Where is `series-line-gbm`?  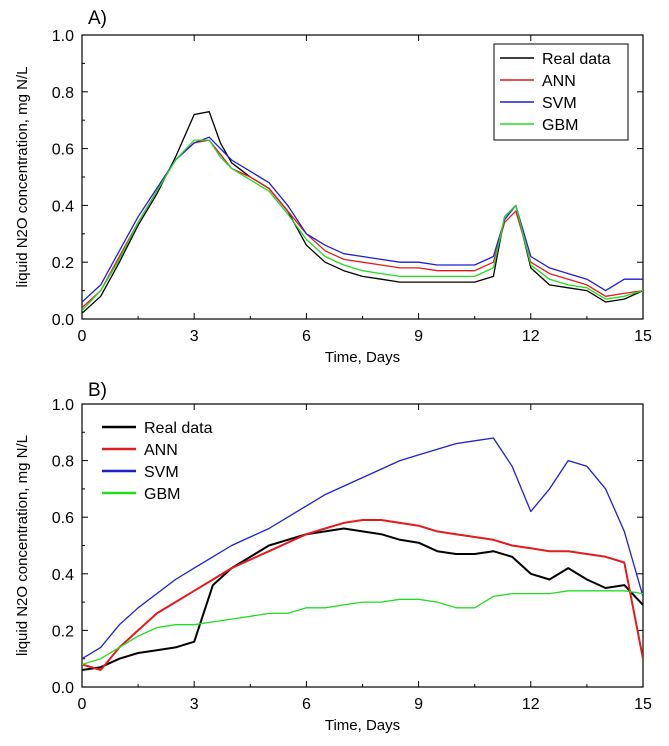
series-line-gbm is located at coordinates (362, 628).